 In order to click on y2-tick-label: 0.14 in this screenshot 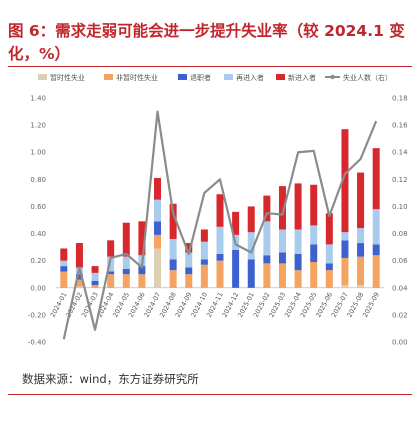, I will do `click(400, 153)`.